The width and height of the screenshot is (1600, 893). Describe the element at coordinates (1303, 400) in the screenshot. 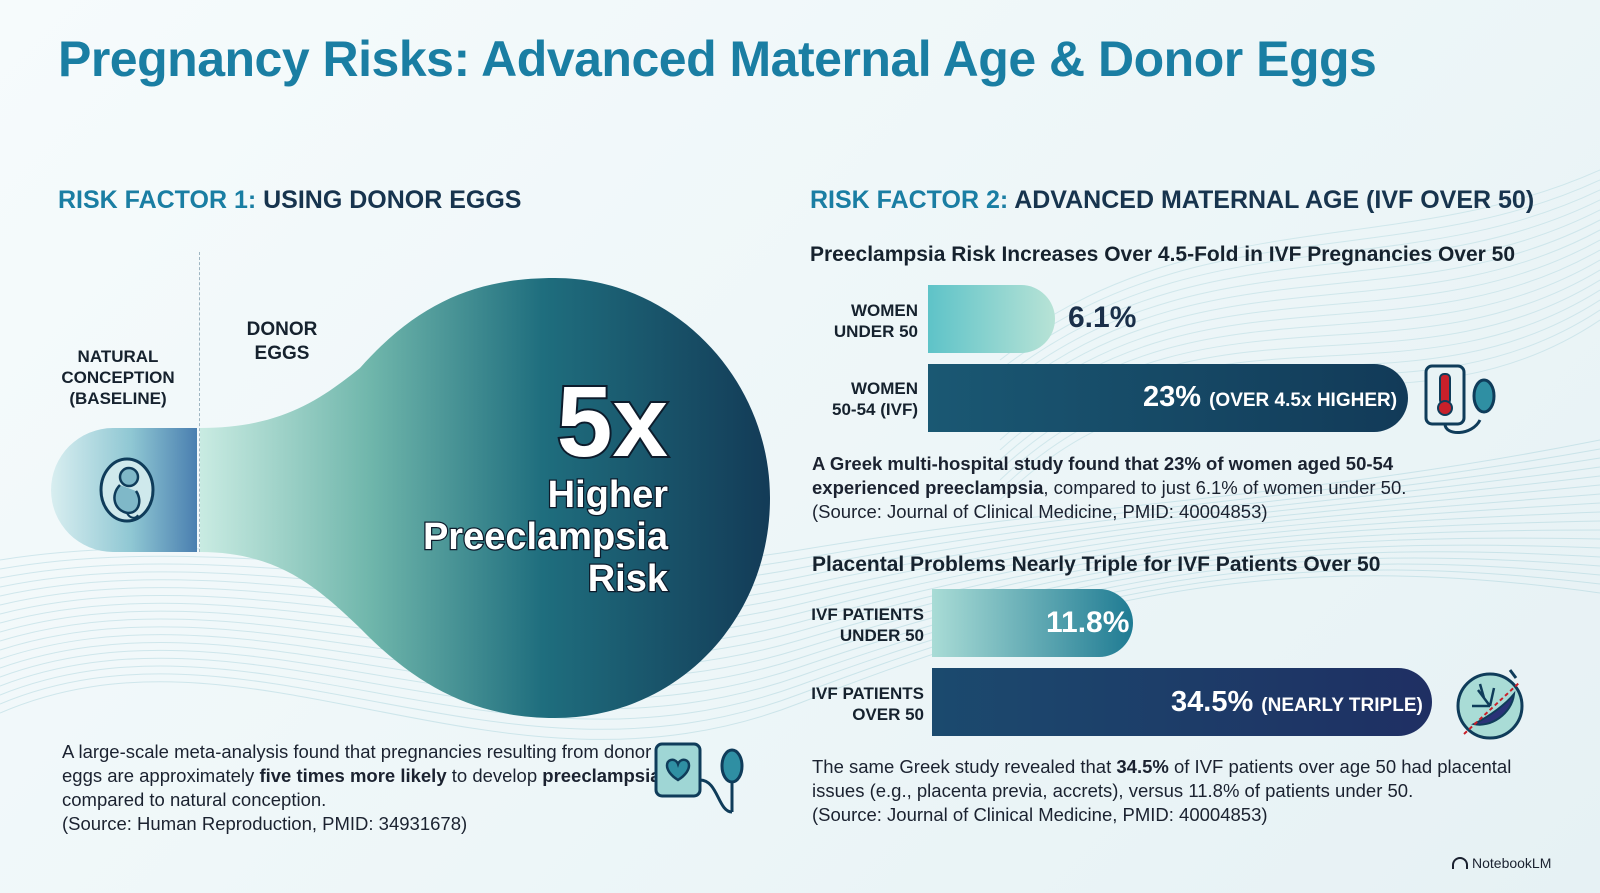

I see `chart1-value-50-54-note: (OVER 4.5x HIGHER)` at that location.